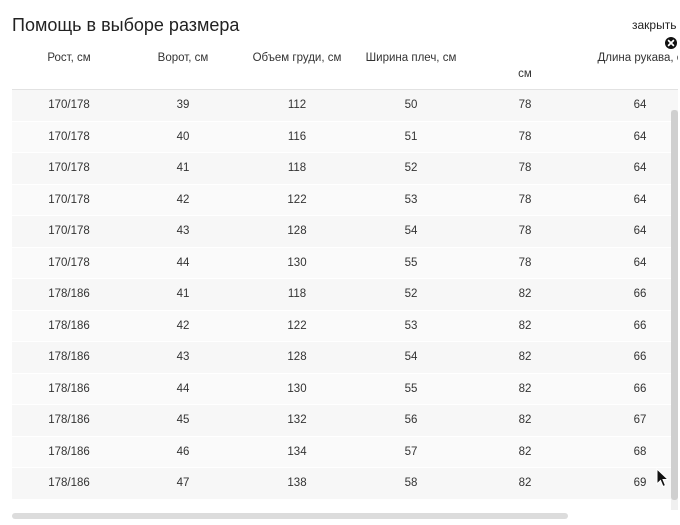  I want to click on table-row: 178/186 43 128 54 82 66, so click(345, 357).